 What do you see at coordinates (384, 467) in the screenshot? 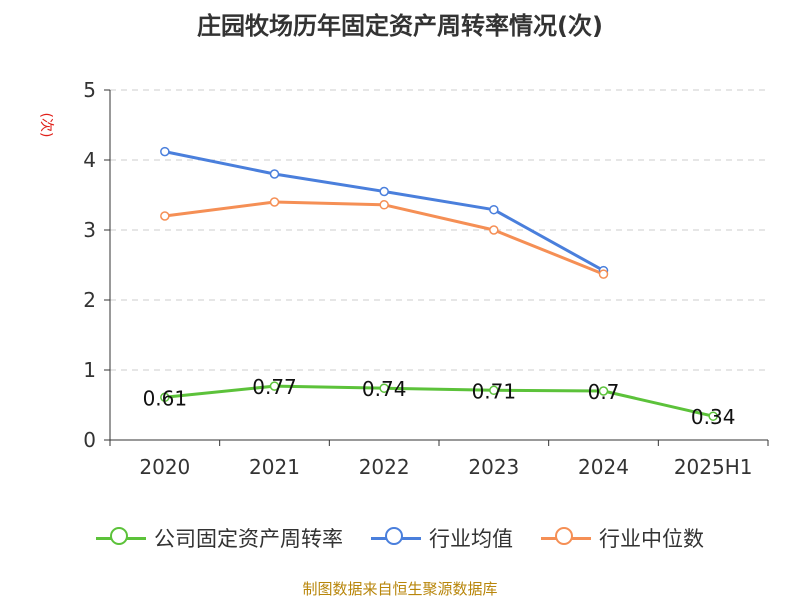
I see `x-tick-label: 2022` at bounding box center [384, 467].